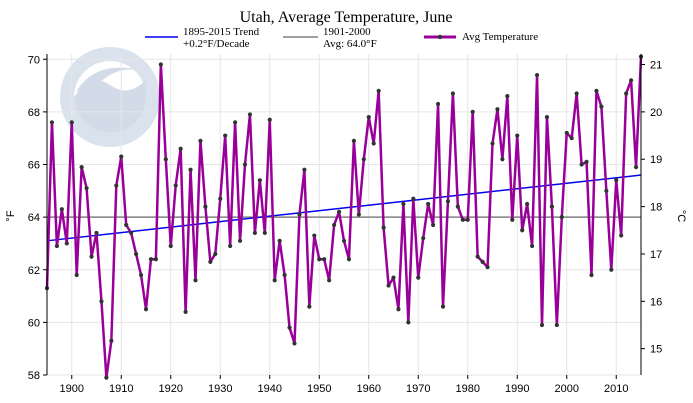 The width and height of the screenshot is (693, 403). I want to click on y2-tick-label: 19, so click(656, 160).